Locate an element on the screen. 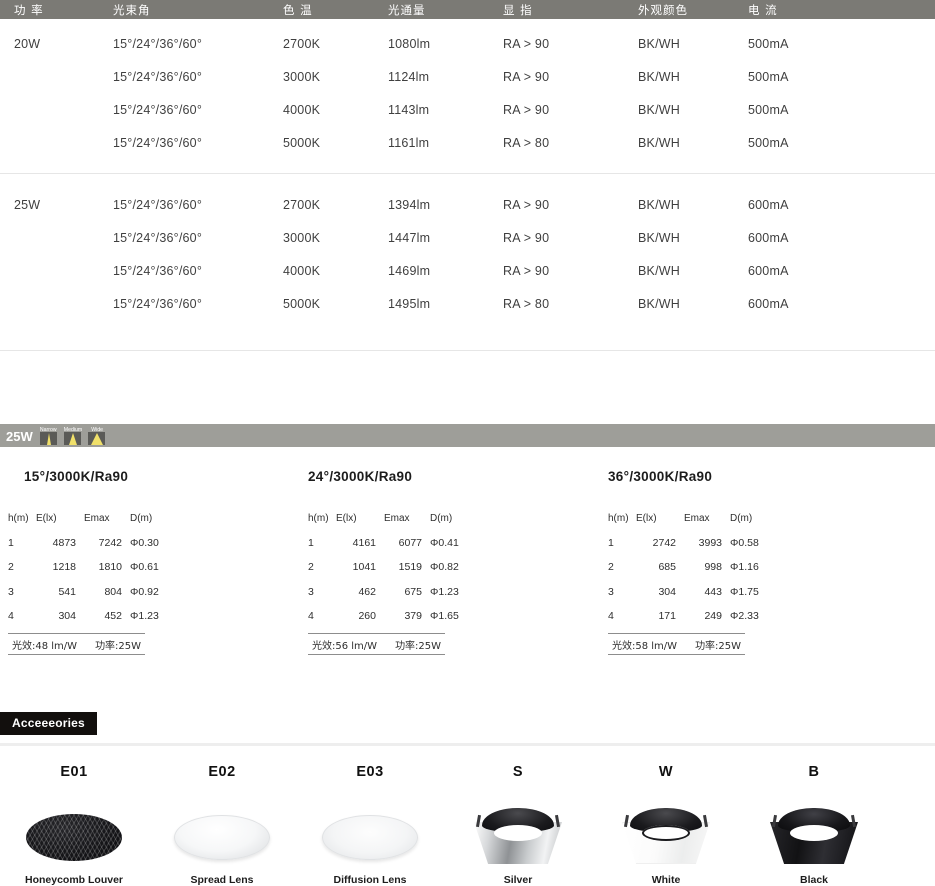 The image size is (935, 886). pm-cell-d: Φ0.58 is located at coordinates (744, 542).